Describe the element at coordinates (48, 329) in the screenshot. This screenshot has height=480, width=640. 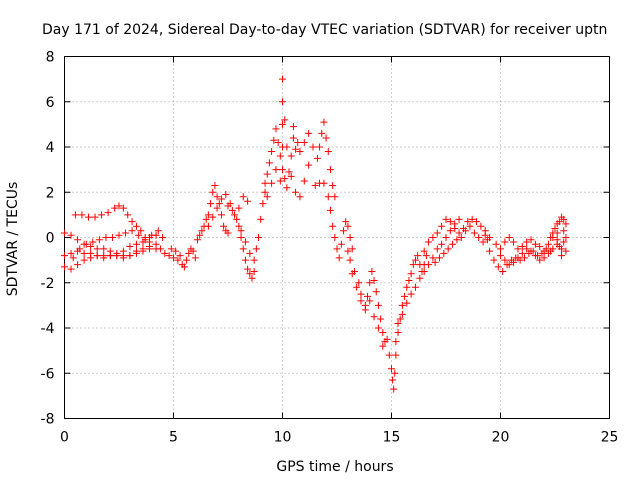
I see `y-tick-label: -4` at that location.